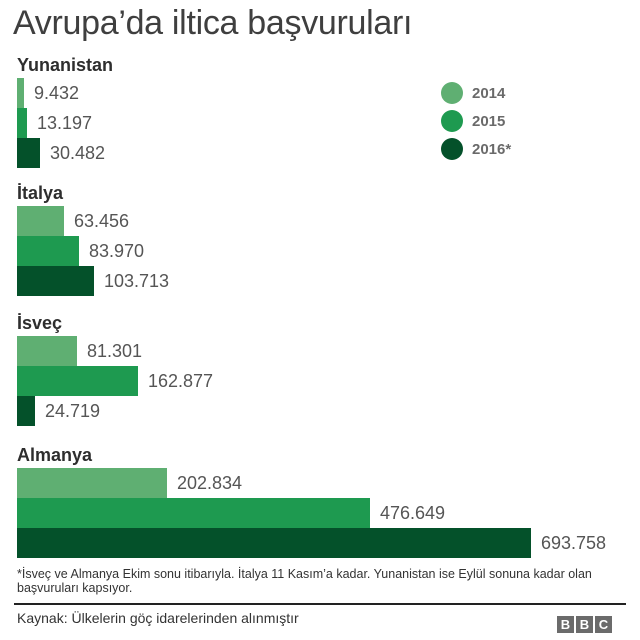 Image resolution: width=640 pixels, height=640 pixels. I want to click on chart-title: Avrupa’da iltica başvuruları, so click(213, 23).